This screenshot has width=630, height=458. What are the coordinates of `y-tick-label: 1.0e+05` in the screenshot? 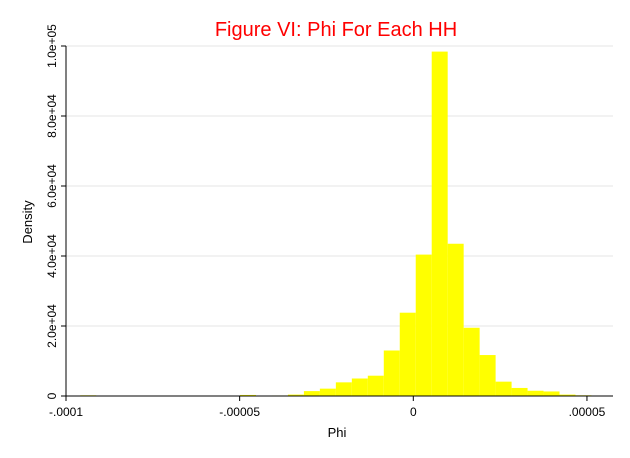 It's located at (52, 46).